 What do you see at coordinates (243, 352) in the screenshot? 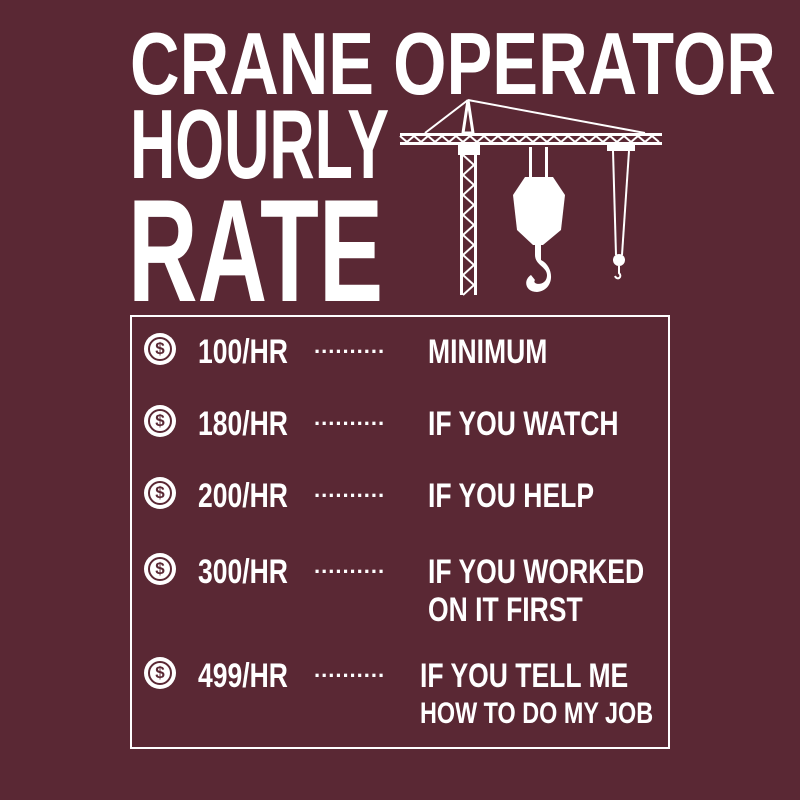
I see `rate-value: 100/HR` at bounding box center [243, 352].